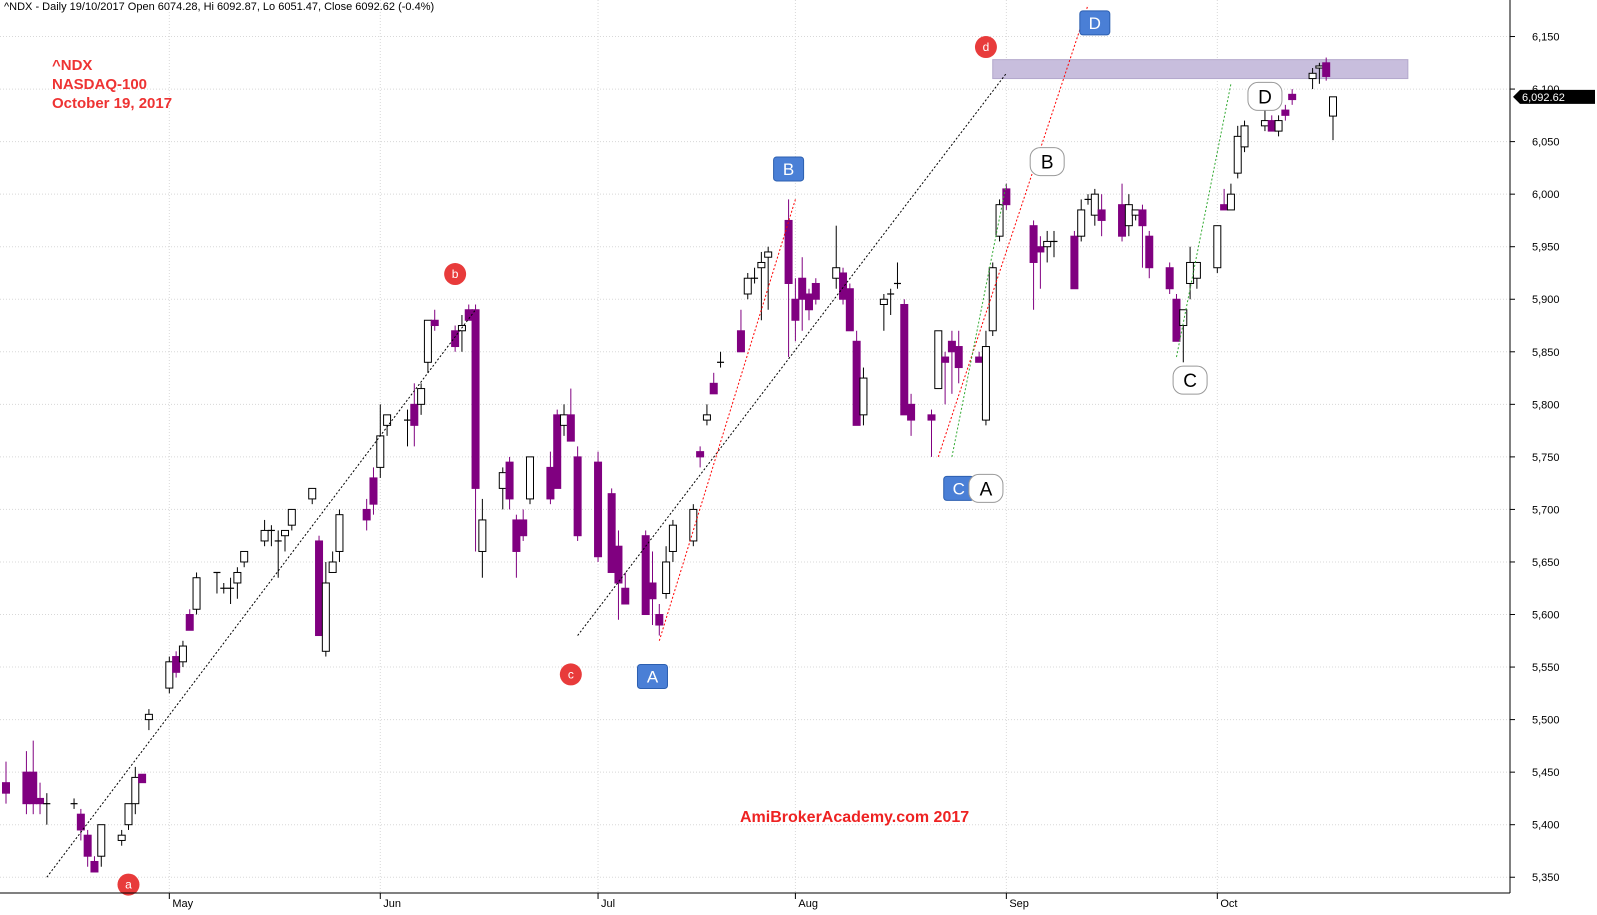 This screenshot has width=1597, height=915. Describe the element at coordinates (1047, 162) in the screenshot. I see `wave-label-white-box: B` at that location.